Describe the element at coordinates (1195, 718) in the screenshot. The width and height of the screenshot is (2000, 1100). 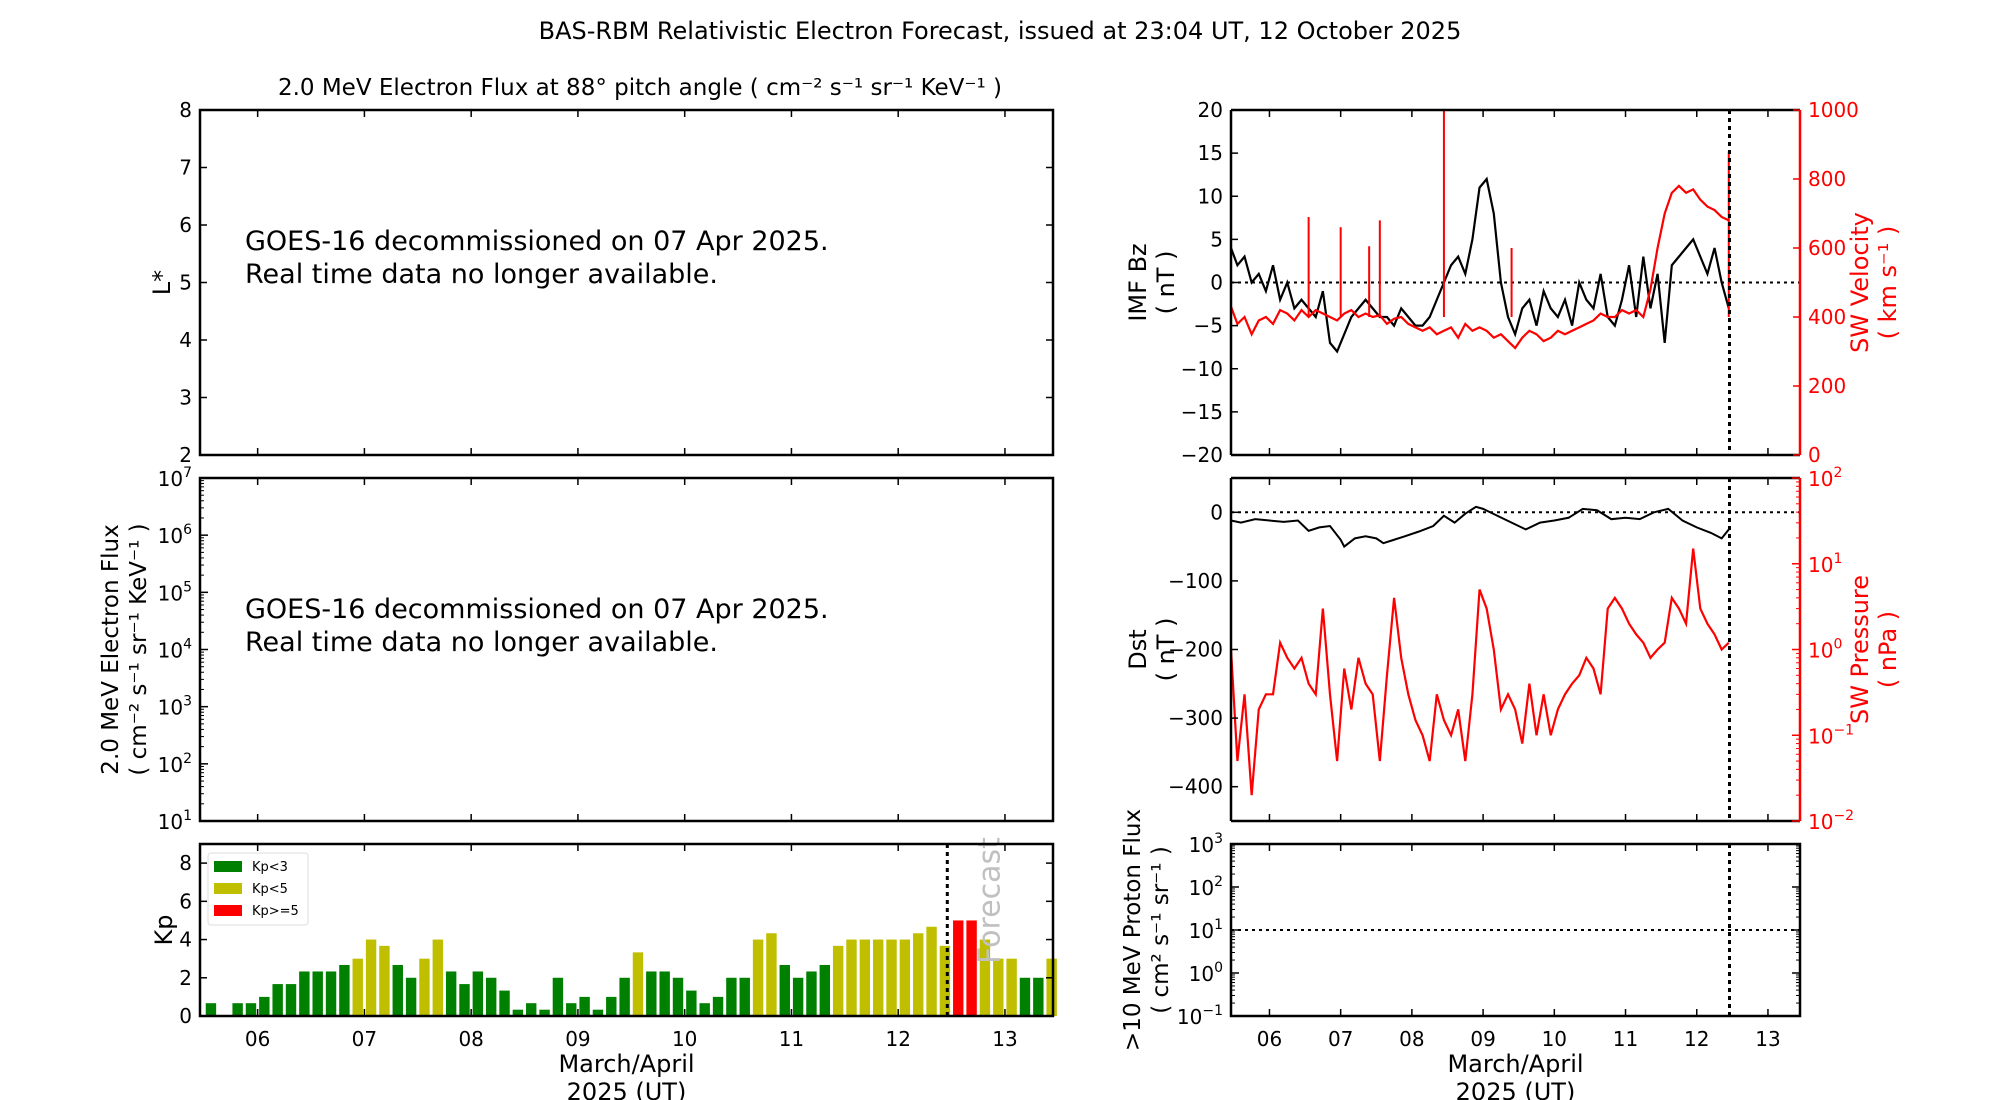
I see `dst-ytick-label: −300` at that location.